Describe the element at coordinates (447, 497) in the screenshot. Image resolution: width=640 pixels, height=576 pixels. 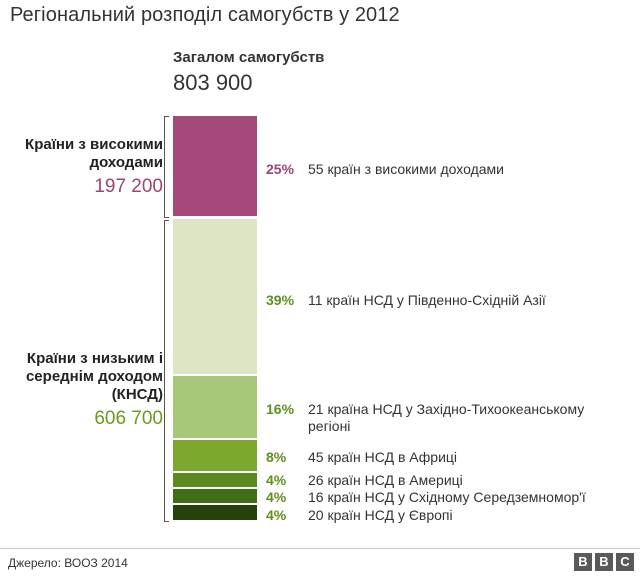
I see `segment-description: 16 країн НСД у Східному Середземномор'ї` at that location.